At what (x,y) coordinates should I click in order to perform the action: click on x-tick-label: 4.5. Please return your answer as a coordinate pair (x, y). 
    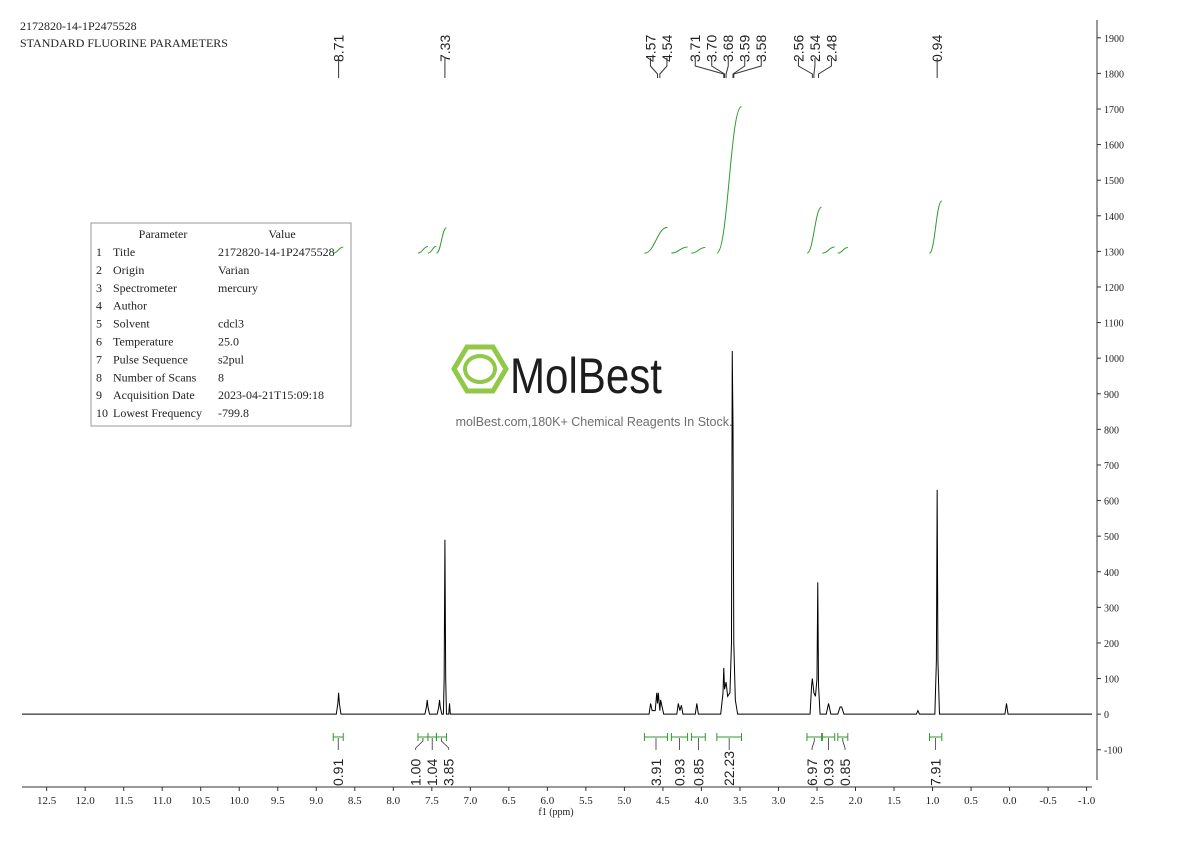
    Looking at the image, I should click on (663, 801).